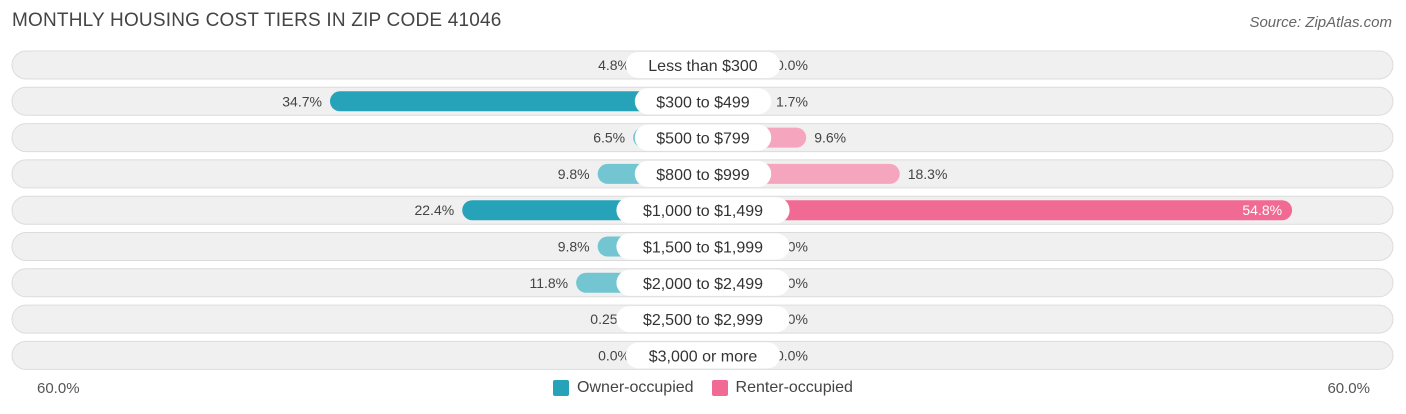  Describe the element at coordinates (561, 388) in the screenshot. I see `legend-swatch-owner` at that location.